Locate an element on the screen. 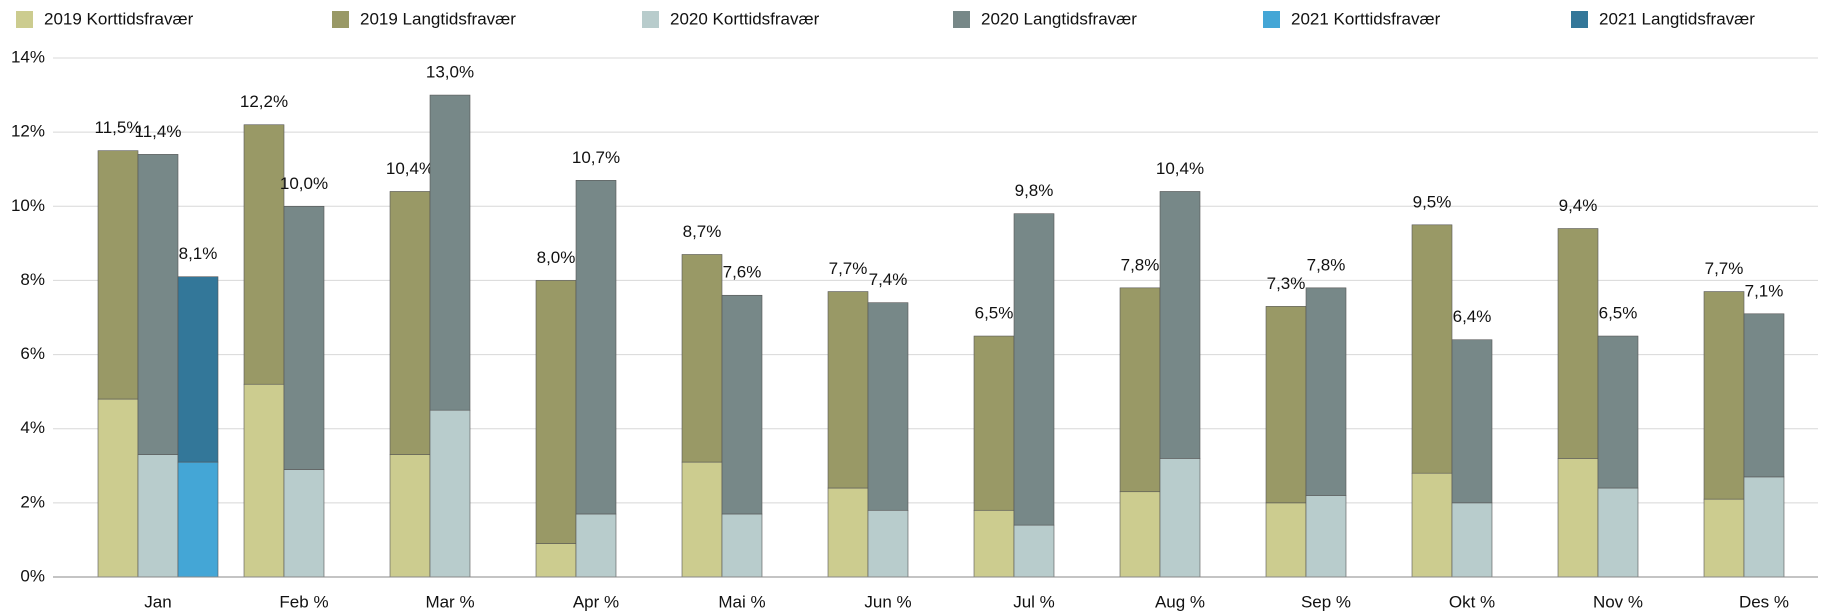 The image size is (1833, 613). total-label: 7,4% is located at coordinates (888, 279).